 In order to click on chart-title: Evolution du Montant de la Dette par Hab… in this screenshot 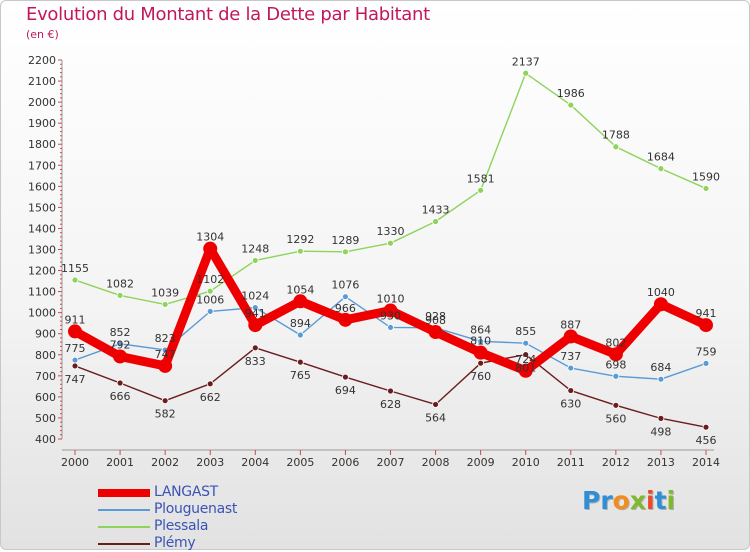, I will do `click(228, 14)`.